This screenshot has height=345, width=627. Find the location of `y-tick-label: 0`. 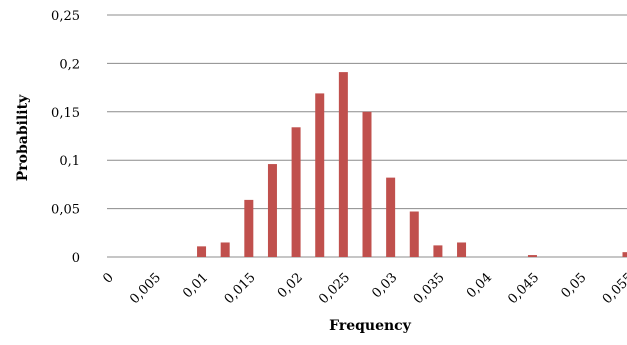

y-tick-label: 0 is located at coordinates (76, 258).